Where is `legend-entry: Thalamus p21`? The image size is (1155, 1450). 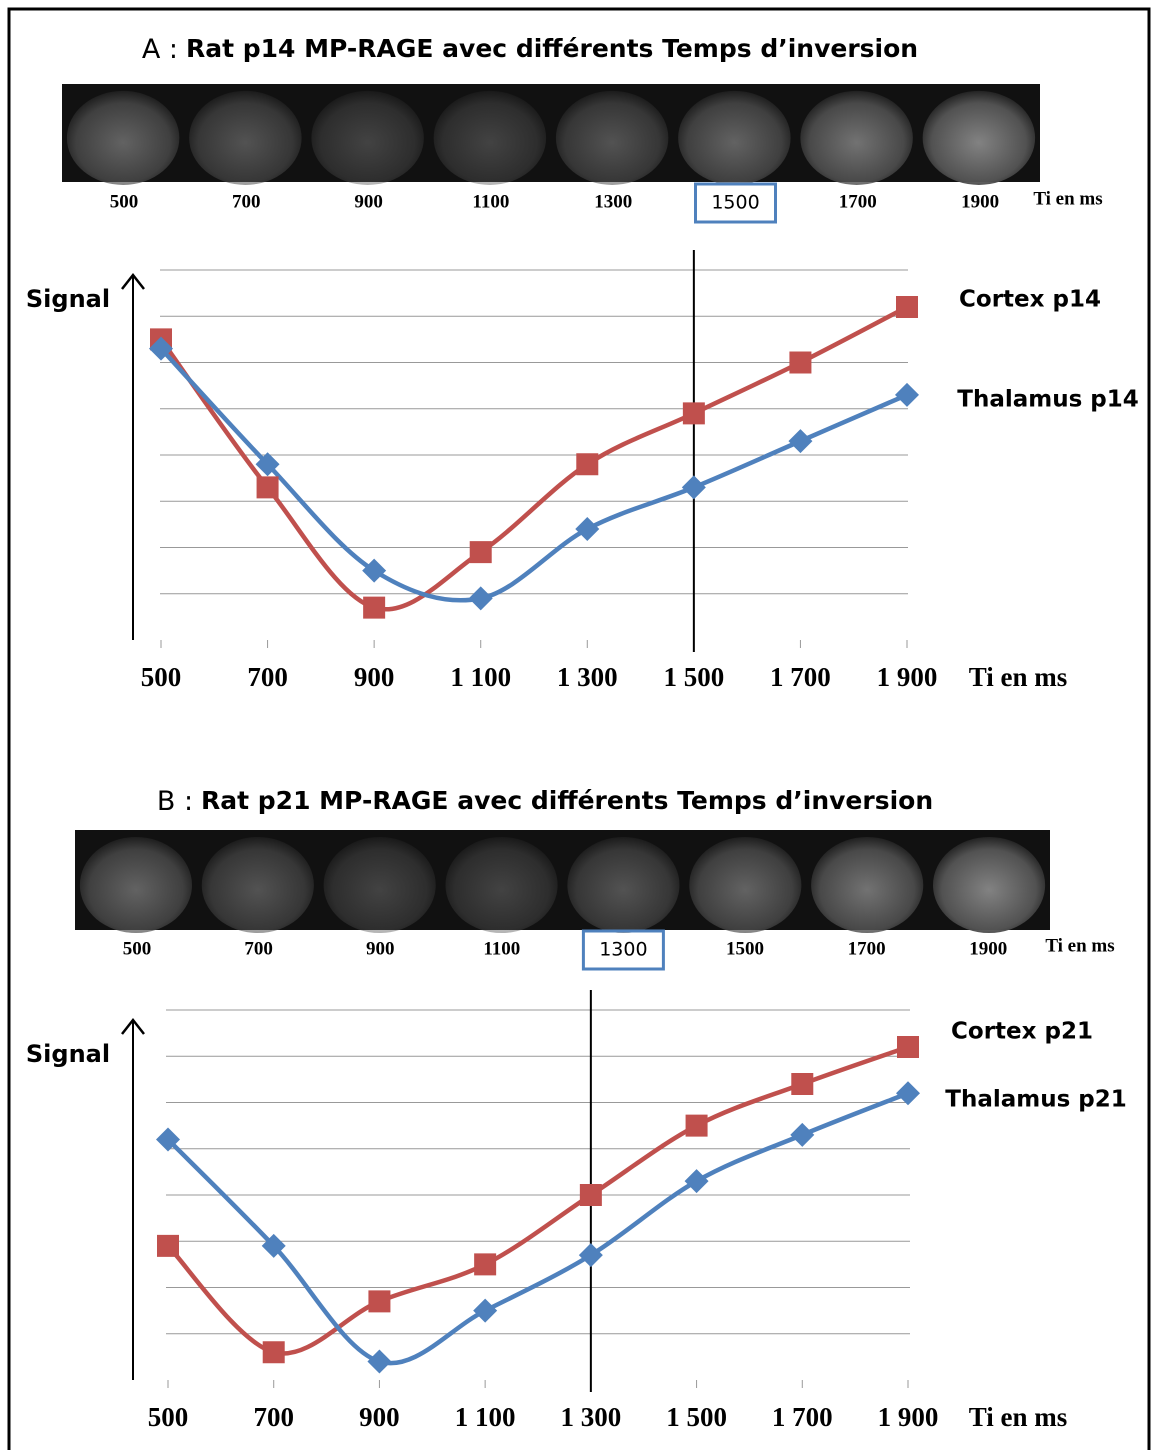 legend-entry: Thalamus p21 is located at coordinates (1036, 1100).